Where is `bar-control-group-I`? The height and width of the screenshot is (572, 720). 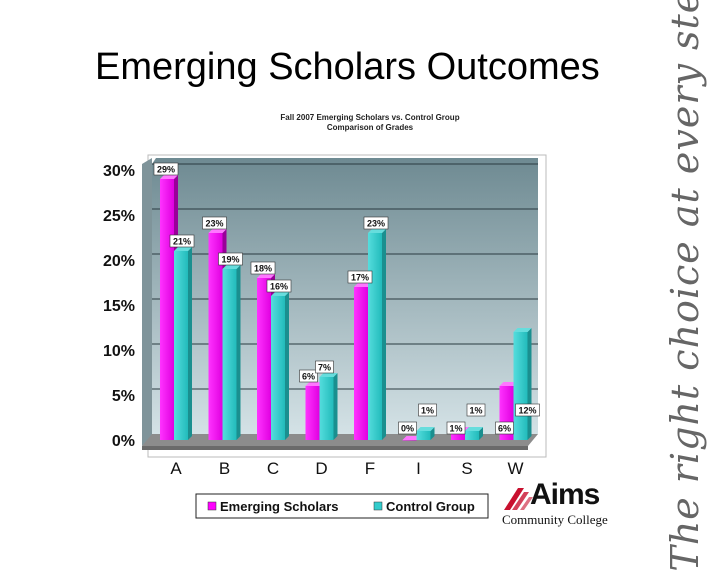 bar-control-group-I is located at coordinates (423, 435).